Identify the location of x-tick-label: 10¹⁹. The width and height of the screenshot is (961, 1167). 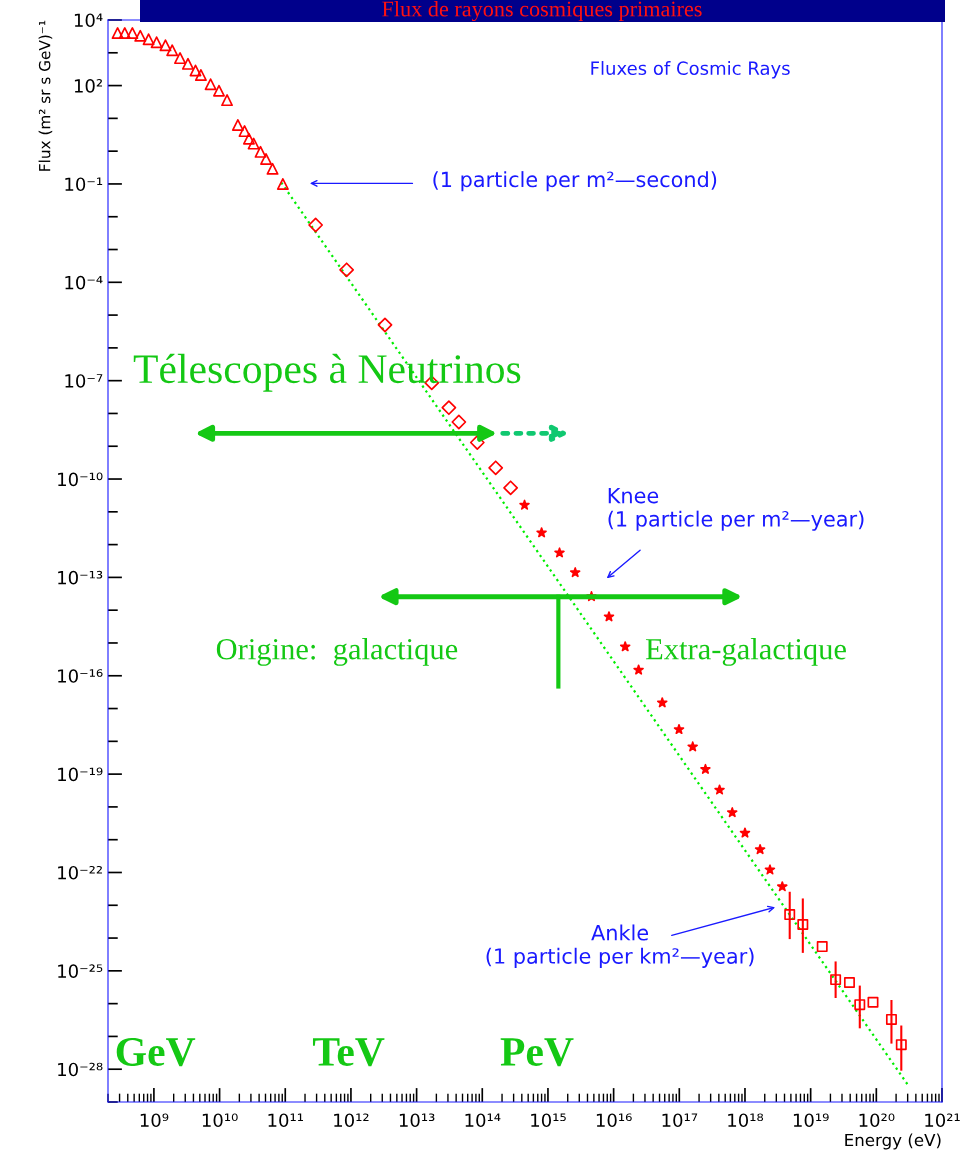
(811, 1120).